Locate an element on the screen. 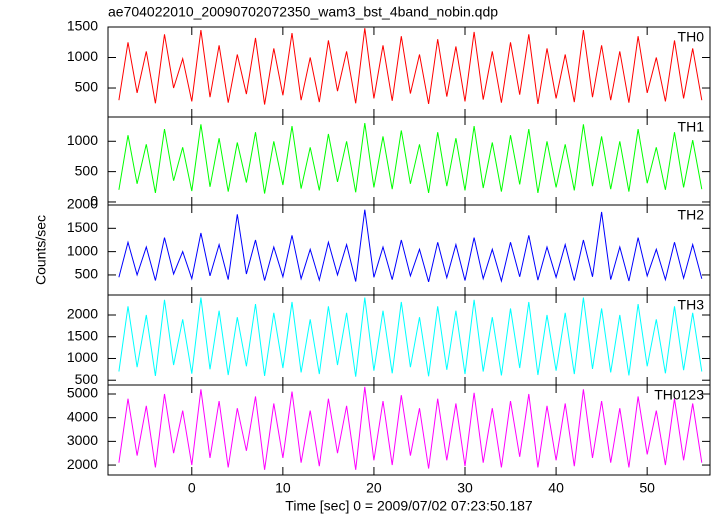 The image size is (717, 516). x-tick-label: 0 is located at coordinates (192, 488).